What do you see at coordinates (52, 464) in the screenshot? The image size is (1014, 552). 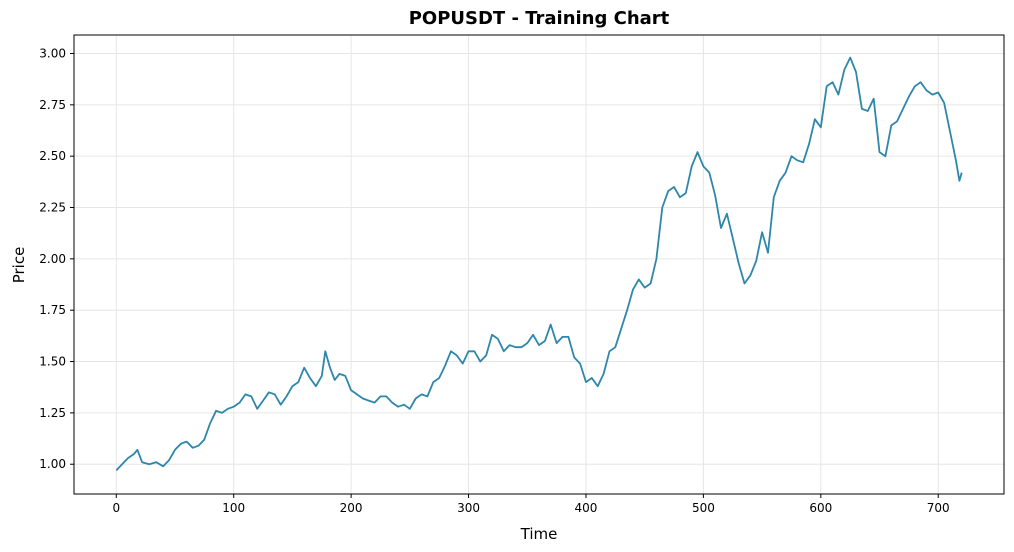 I see `y-tick-label: 1.00` at bounding box center [52, 464].